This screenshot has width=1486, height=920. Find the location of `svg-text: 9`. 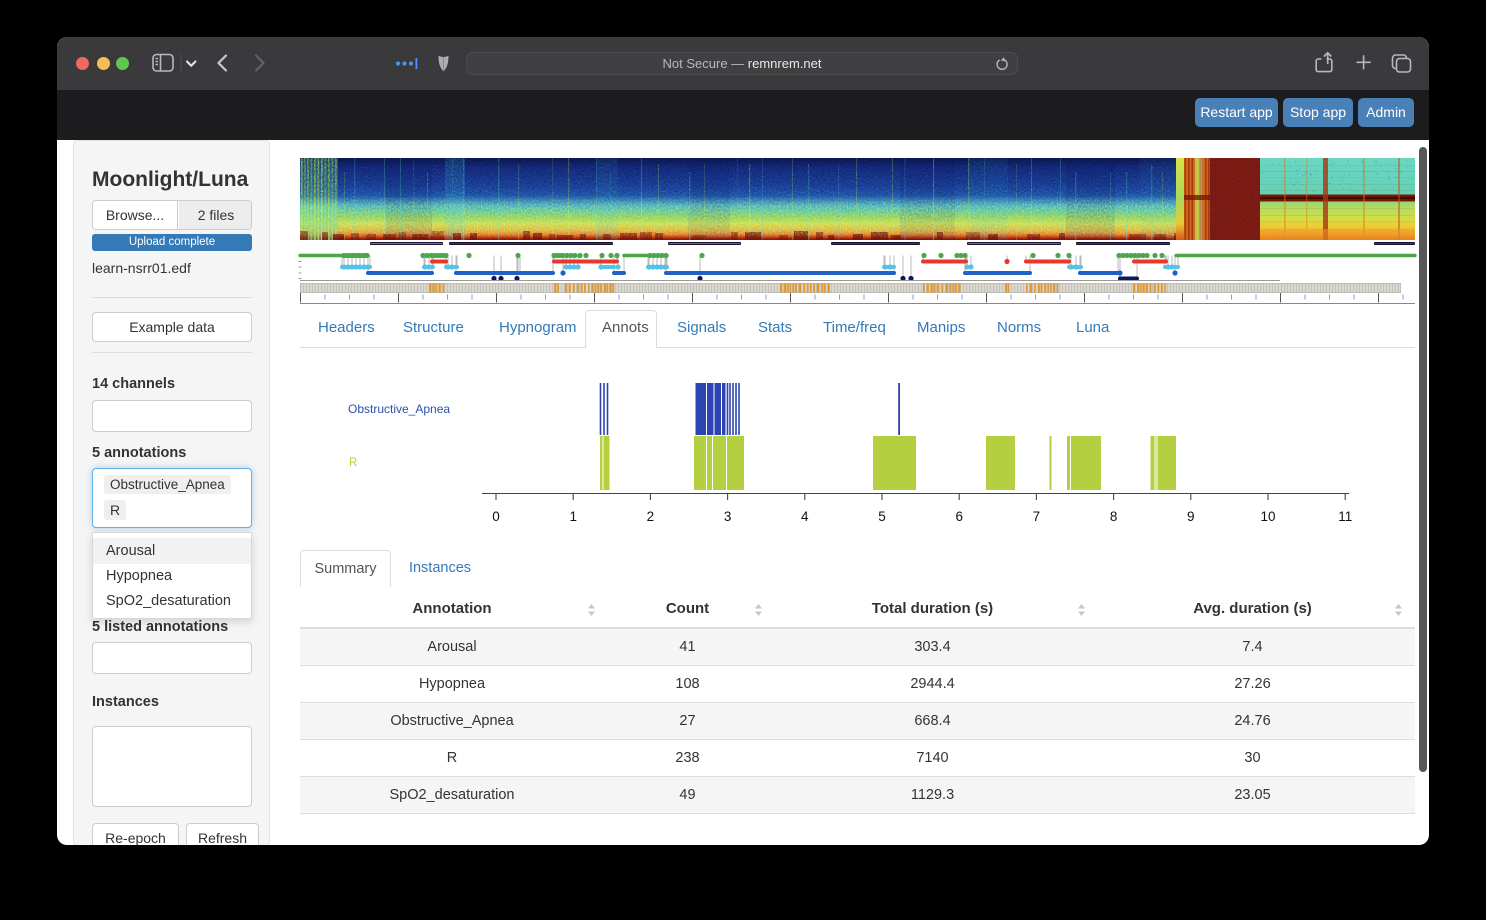

svg-text: 9 is located at coordinates (1191, 516).